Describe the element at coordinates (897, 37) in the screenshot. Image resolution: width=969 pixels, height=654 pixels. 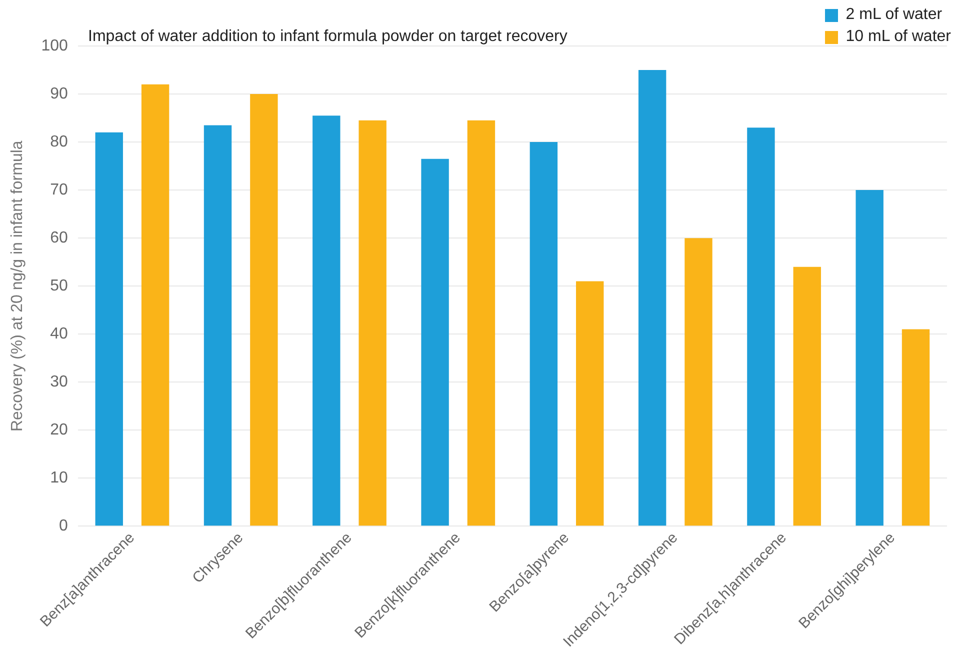
I see `legend-label: 10 mL of water` at that location.